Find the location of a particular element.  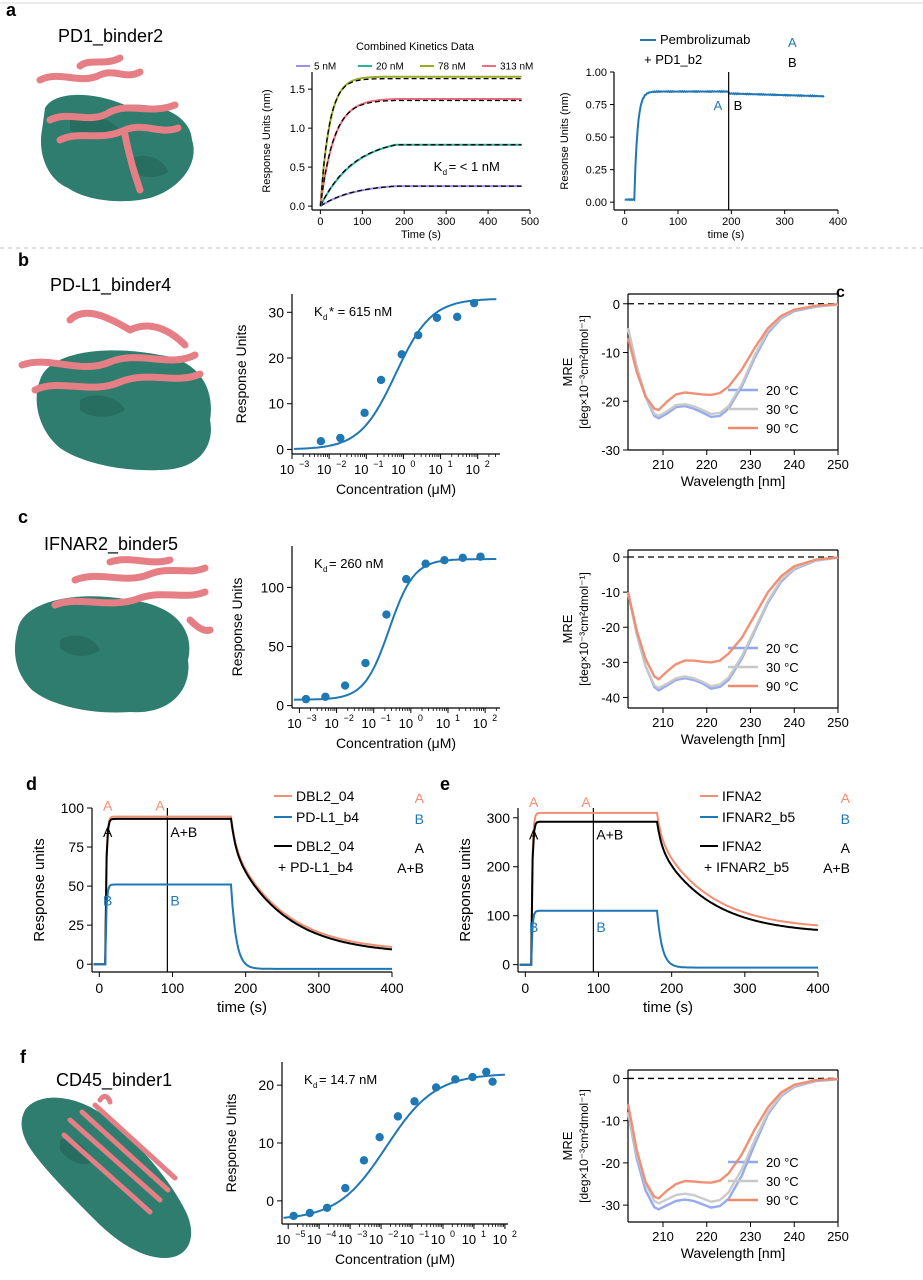

x-tick-exp: 1 is located at coordinates (450, 464).